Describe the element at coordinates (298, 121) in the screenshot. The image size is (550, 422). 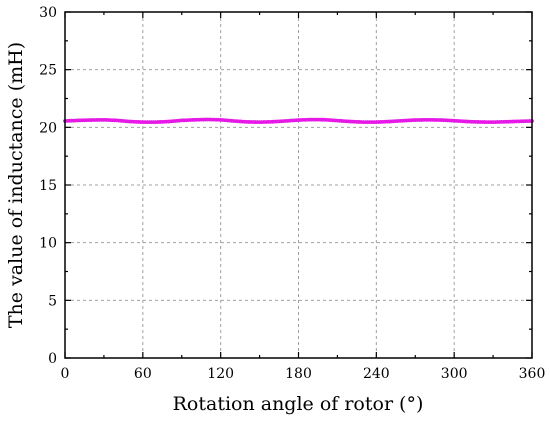
I see `series-layer` at that location.